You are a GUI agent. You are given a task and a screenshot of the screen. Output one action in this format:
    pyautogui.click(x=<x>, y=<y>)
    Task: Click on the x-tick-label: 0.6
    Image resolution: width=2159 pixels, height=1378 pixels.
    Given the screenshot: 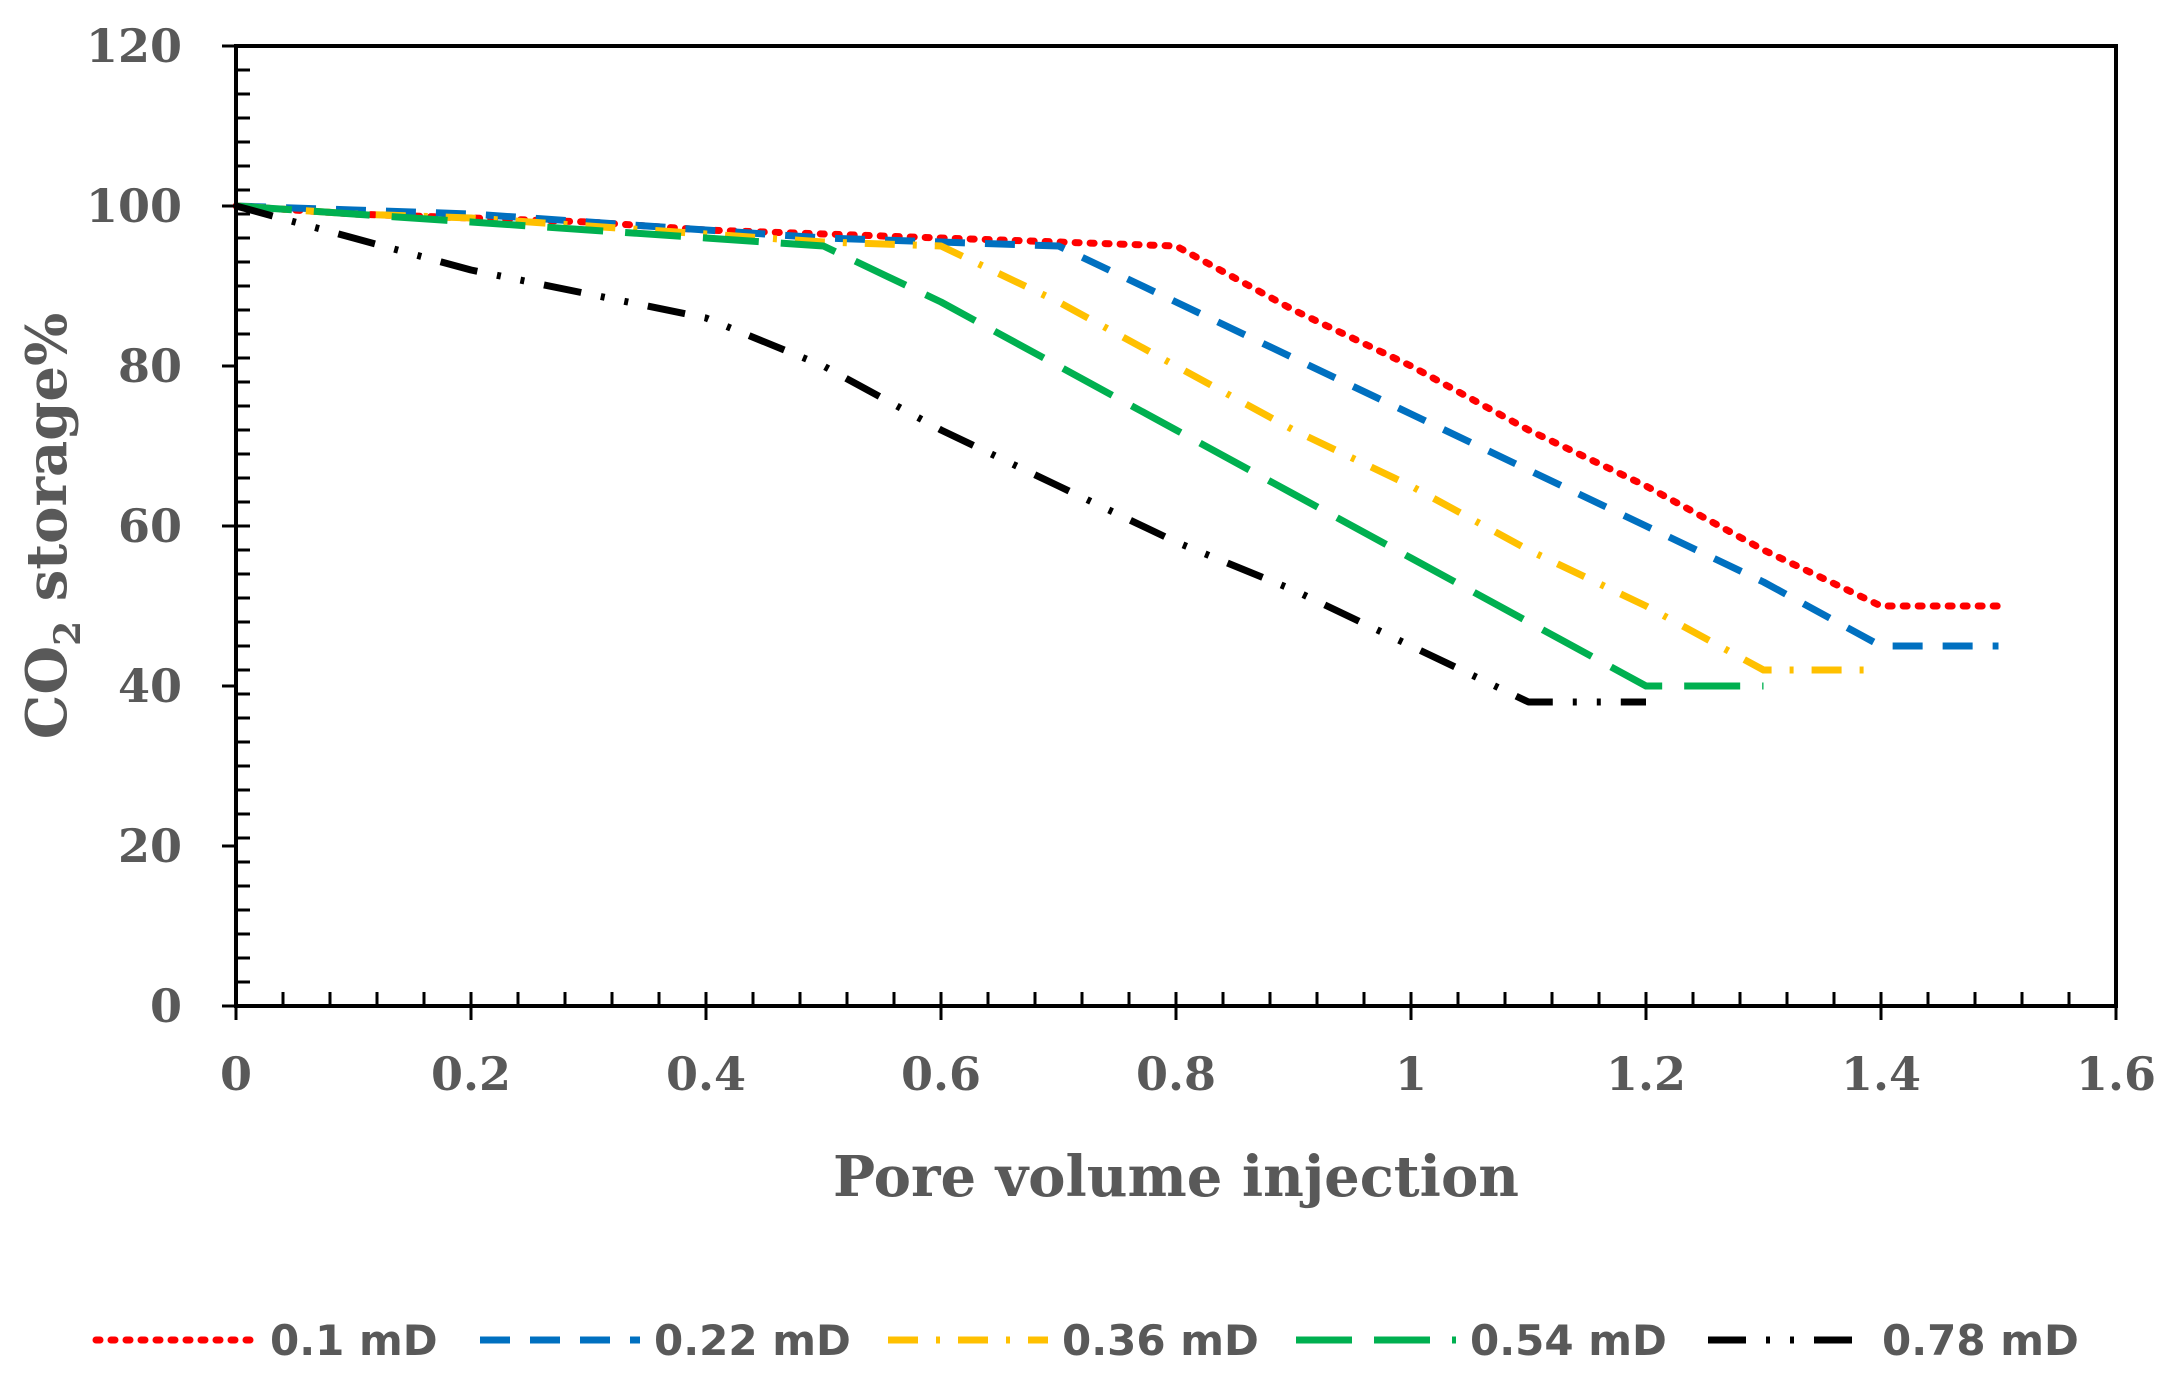 What is the action you would take?
    pyautogui.click(x=941, y=1074)
    